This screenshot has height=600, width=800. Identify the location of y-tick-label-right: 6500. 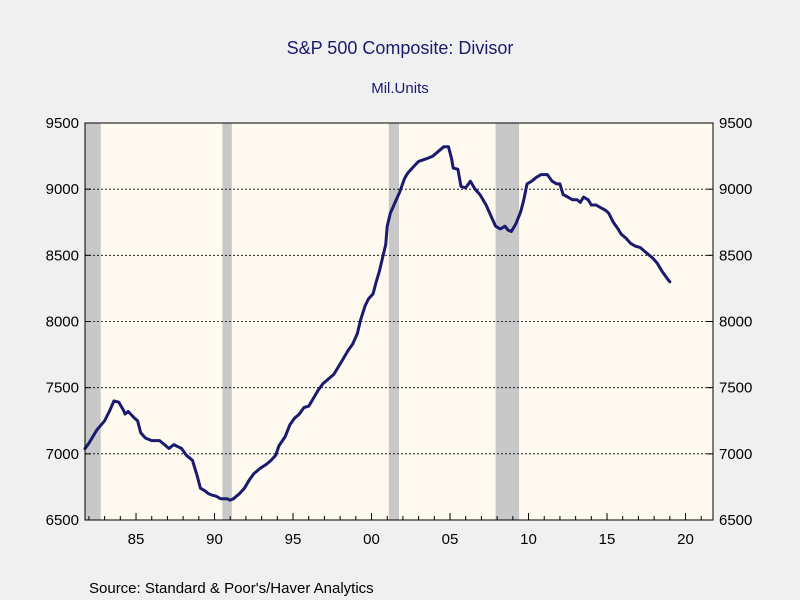
(735, 520).